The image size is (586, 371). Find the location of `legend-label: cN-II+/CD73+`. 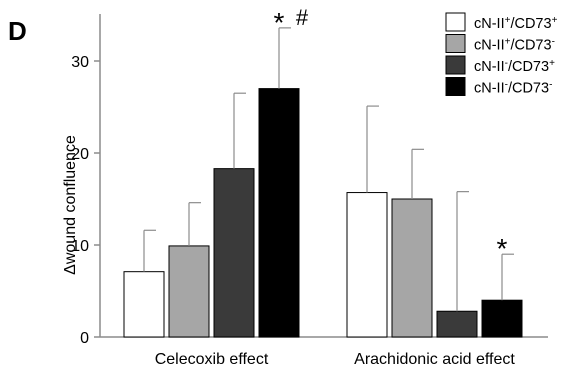

legend-label: cN-II+/CD73+ is located at coordinates (516, 24).